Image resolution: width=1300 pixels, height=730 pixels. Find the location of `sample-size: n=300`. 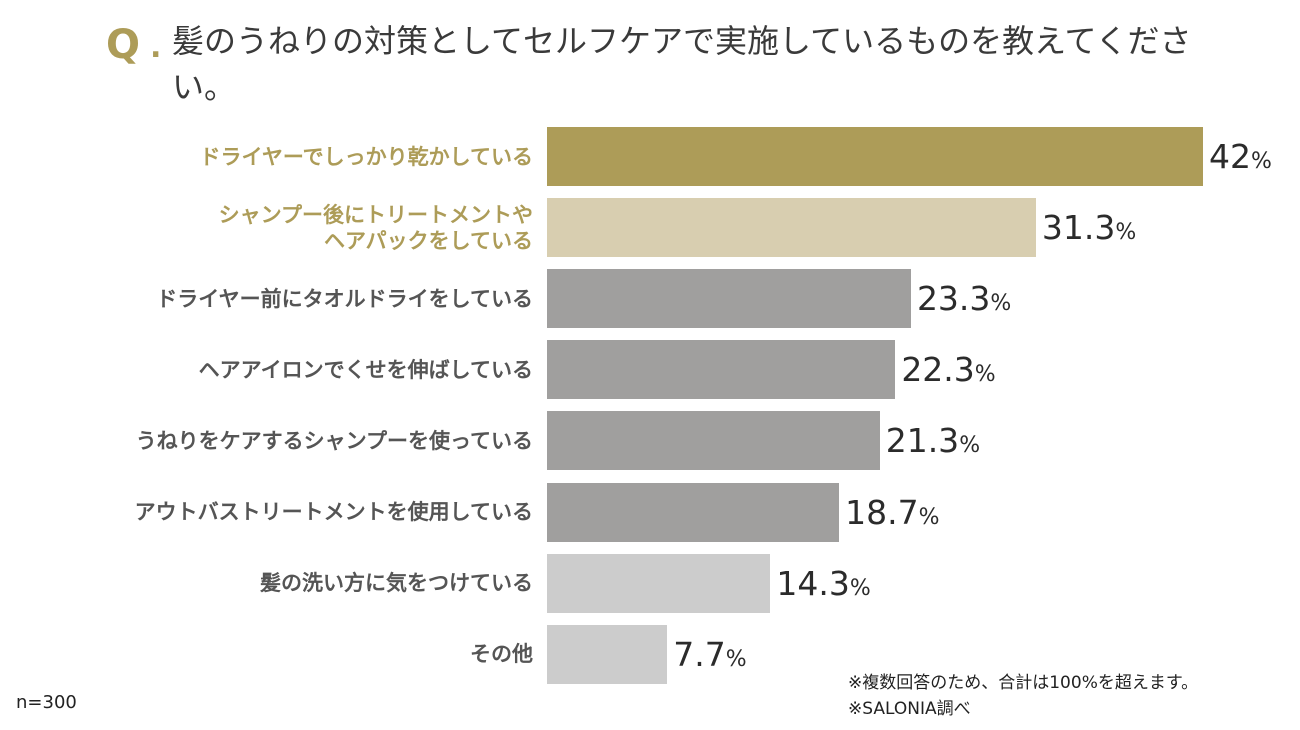

sample-size: n=300 is located at coordinates (46, 702).